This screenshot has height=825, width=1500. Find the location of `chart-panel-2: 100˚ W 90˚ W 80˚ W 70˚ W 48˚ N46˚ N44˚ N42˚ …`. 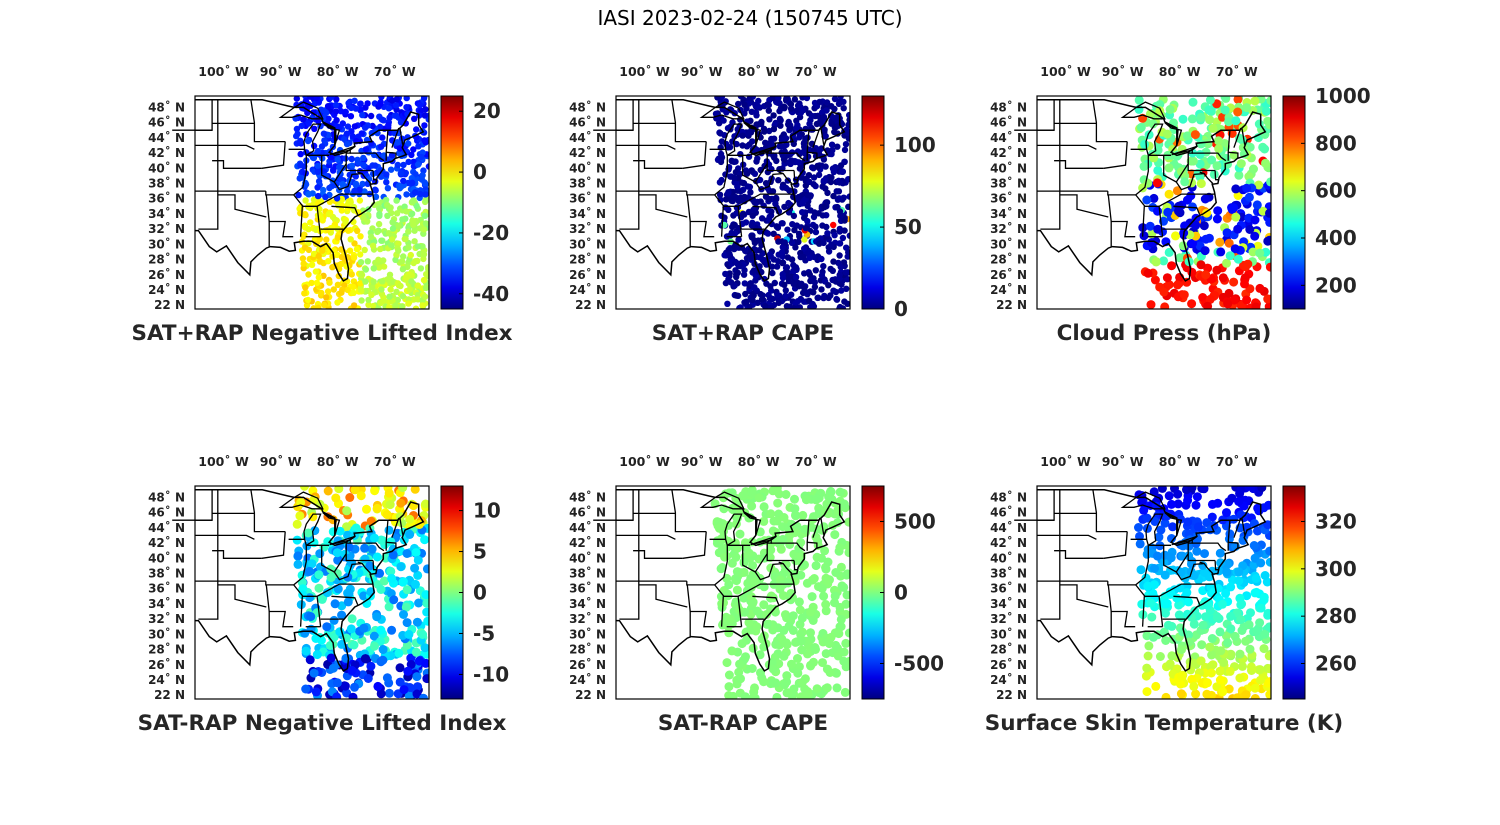

chart-panel-2: 100˚ W 90˚ W 80˚ W 70˚ W 48˚ N46˚ N44˚ N42˚ … is located at coordinates (752, 205).